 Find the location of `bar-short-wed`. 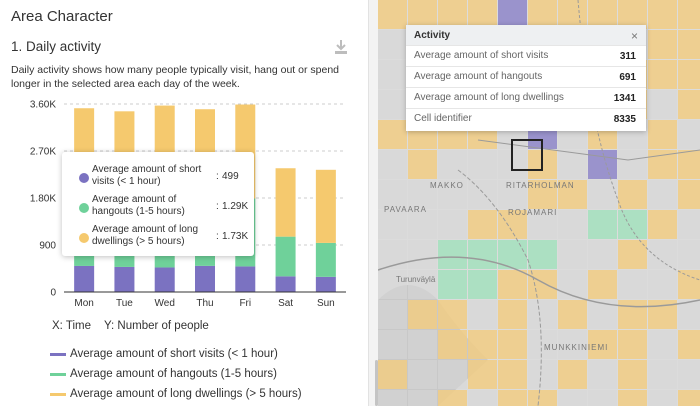

bar-short-wed is located at coordinates (164, 279).